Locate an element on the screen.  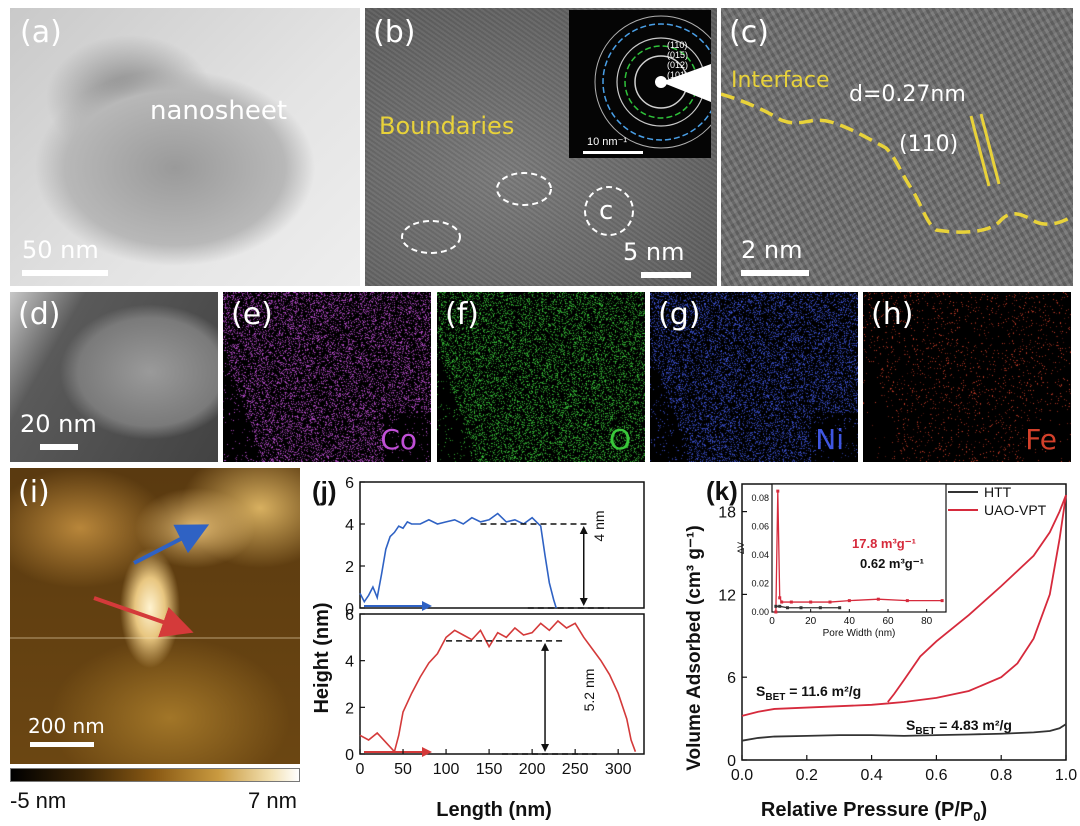
legend-label: UAO-VPT is located at coordinates (1015, 510).